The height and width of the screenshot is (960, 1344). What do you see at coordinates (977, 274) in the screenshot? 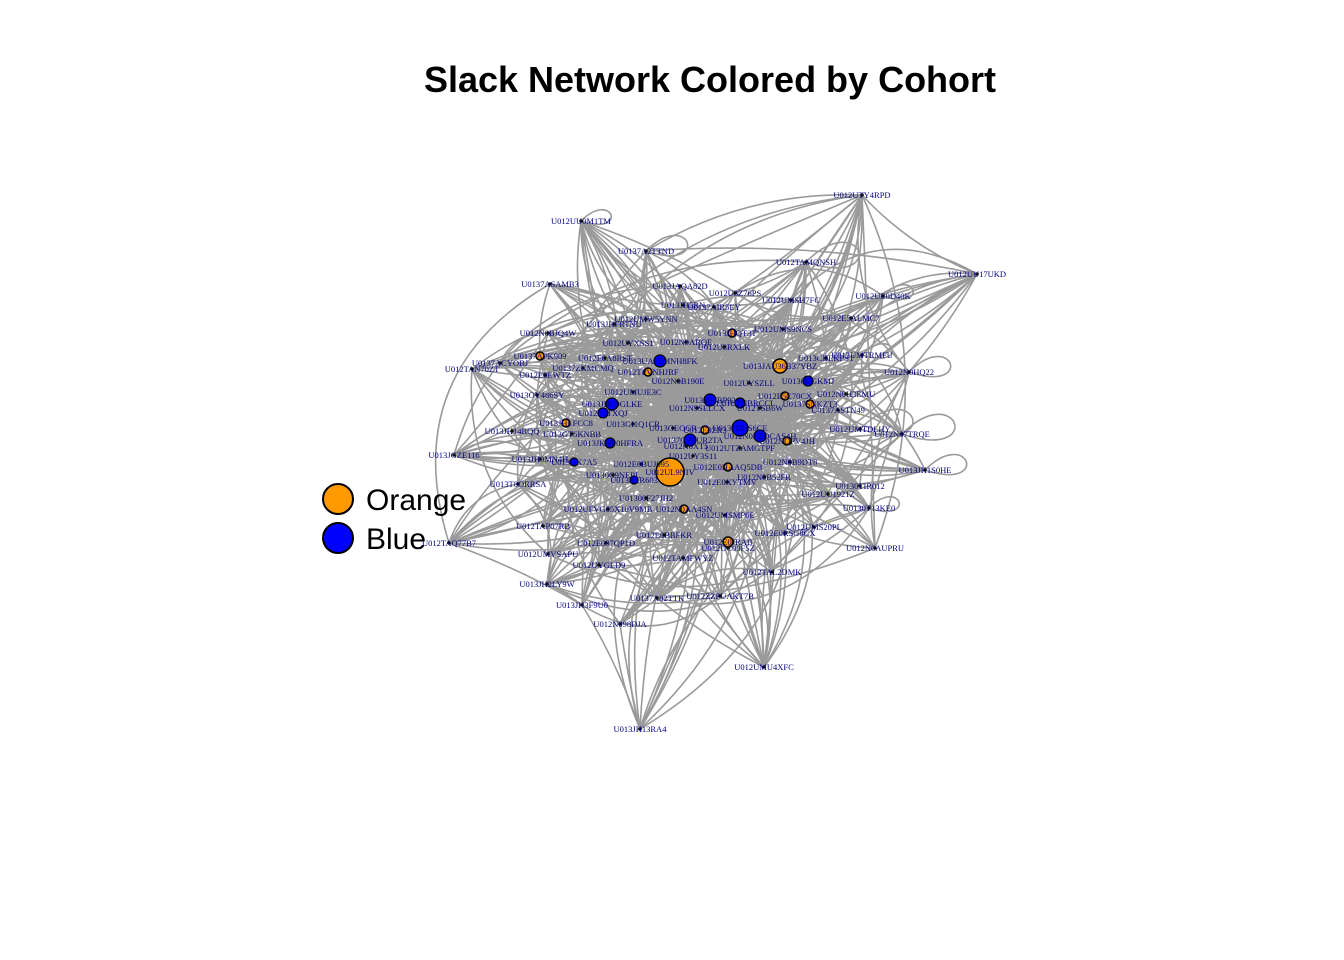
I see `node-label: U012UU17UKD` at bounding box center [977, 274].